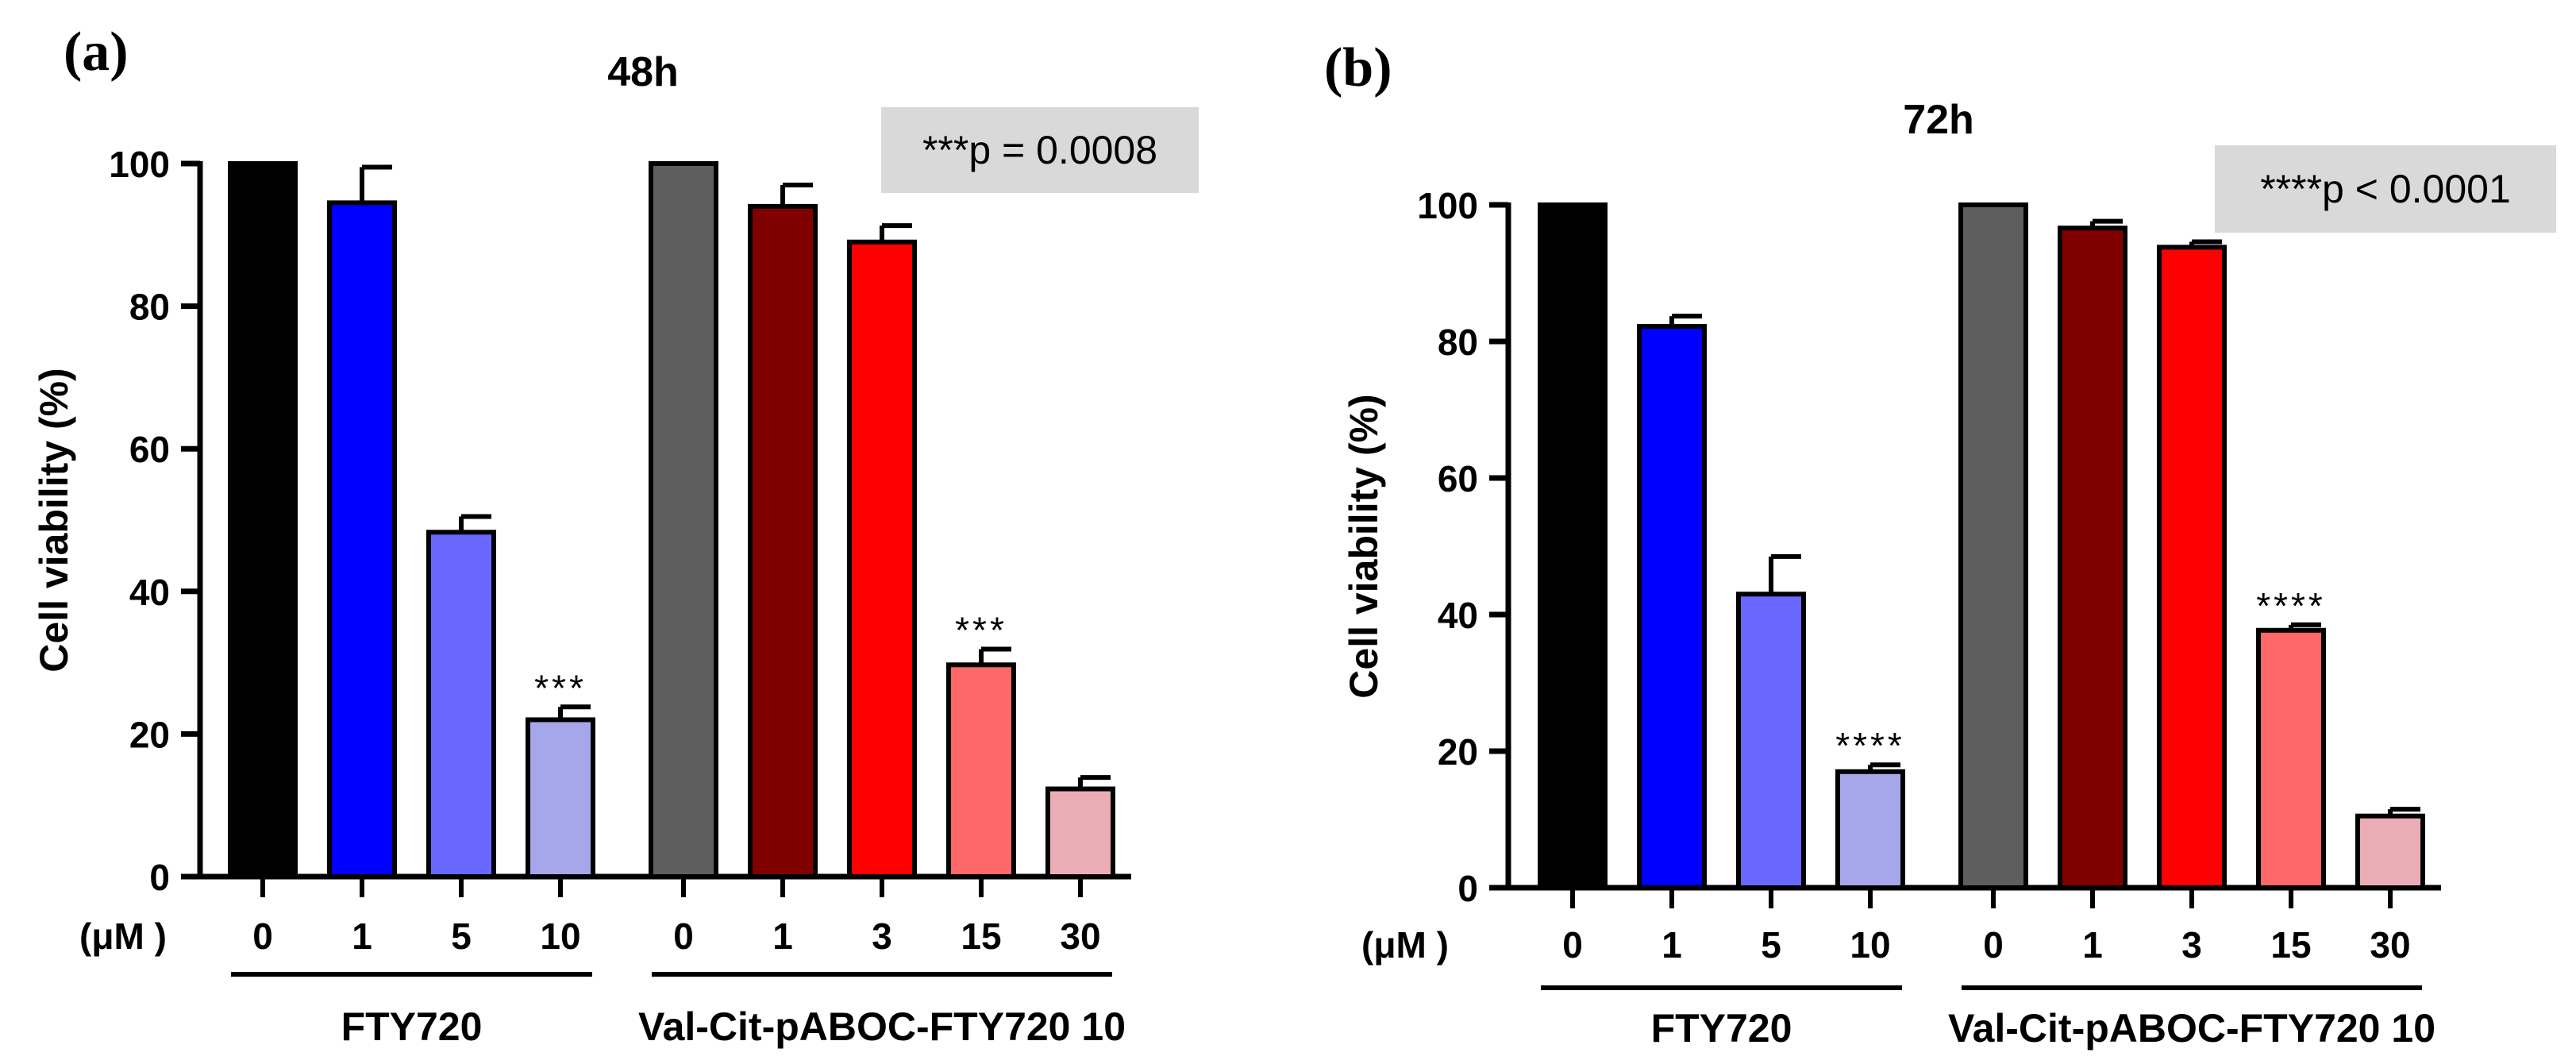  Describe the element at coordinates (149, 734) in the screenshot. I see `panel-a-y-tick-label: 20` at that location.